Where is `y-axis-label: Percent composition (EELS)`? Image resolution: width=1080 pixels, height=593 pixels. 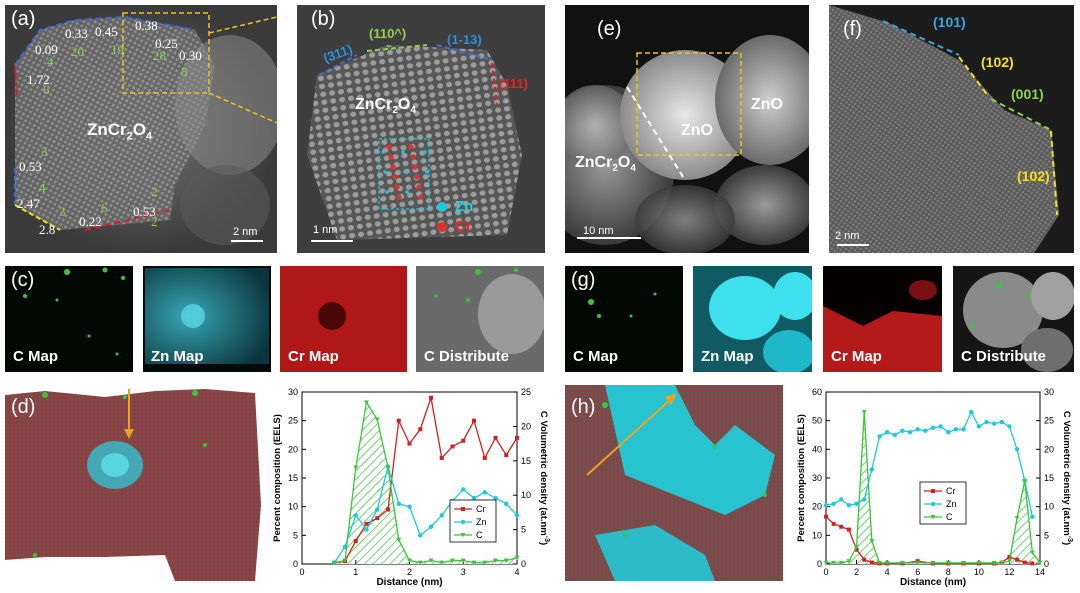
y-axis-label: Percent composition (EELS) is located at coordinates (801, 478).